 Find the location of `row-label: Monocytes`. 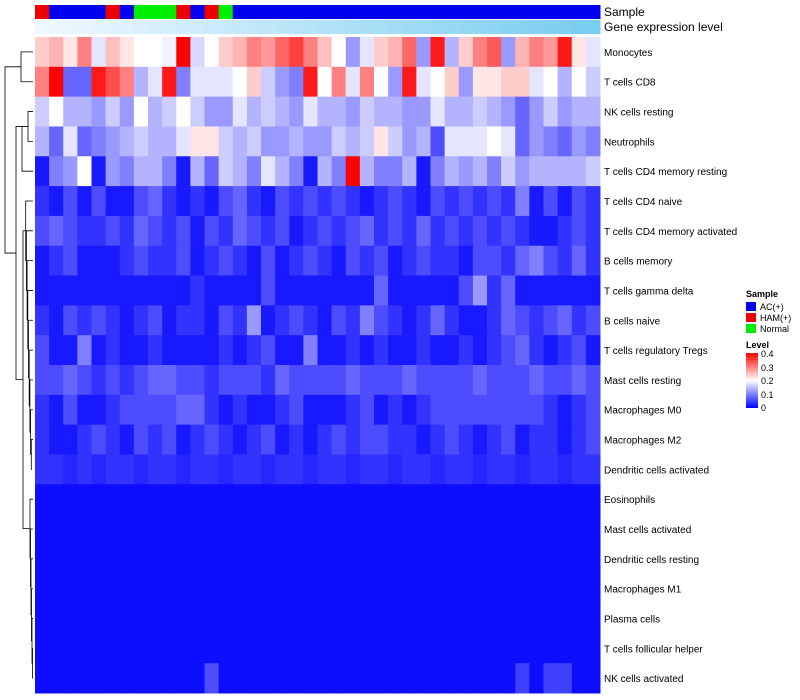

row-label: Monocytes is located at coordinates (628, 53).